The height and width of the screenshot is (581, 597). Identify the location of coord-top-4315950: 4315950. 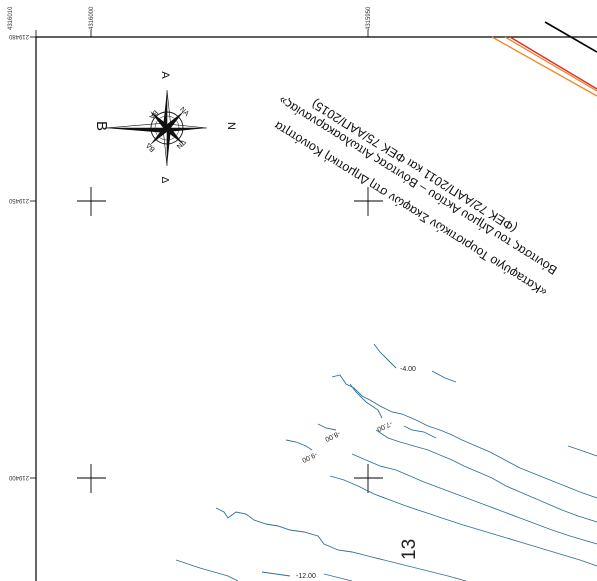
(369, 18).